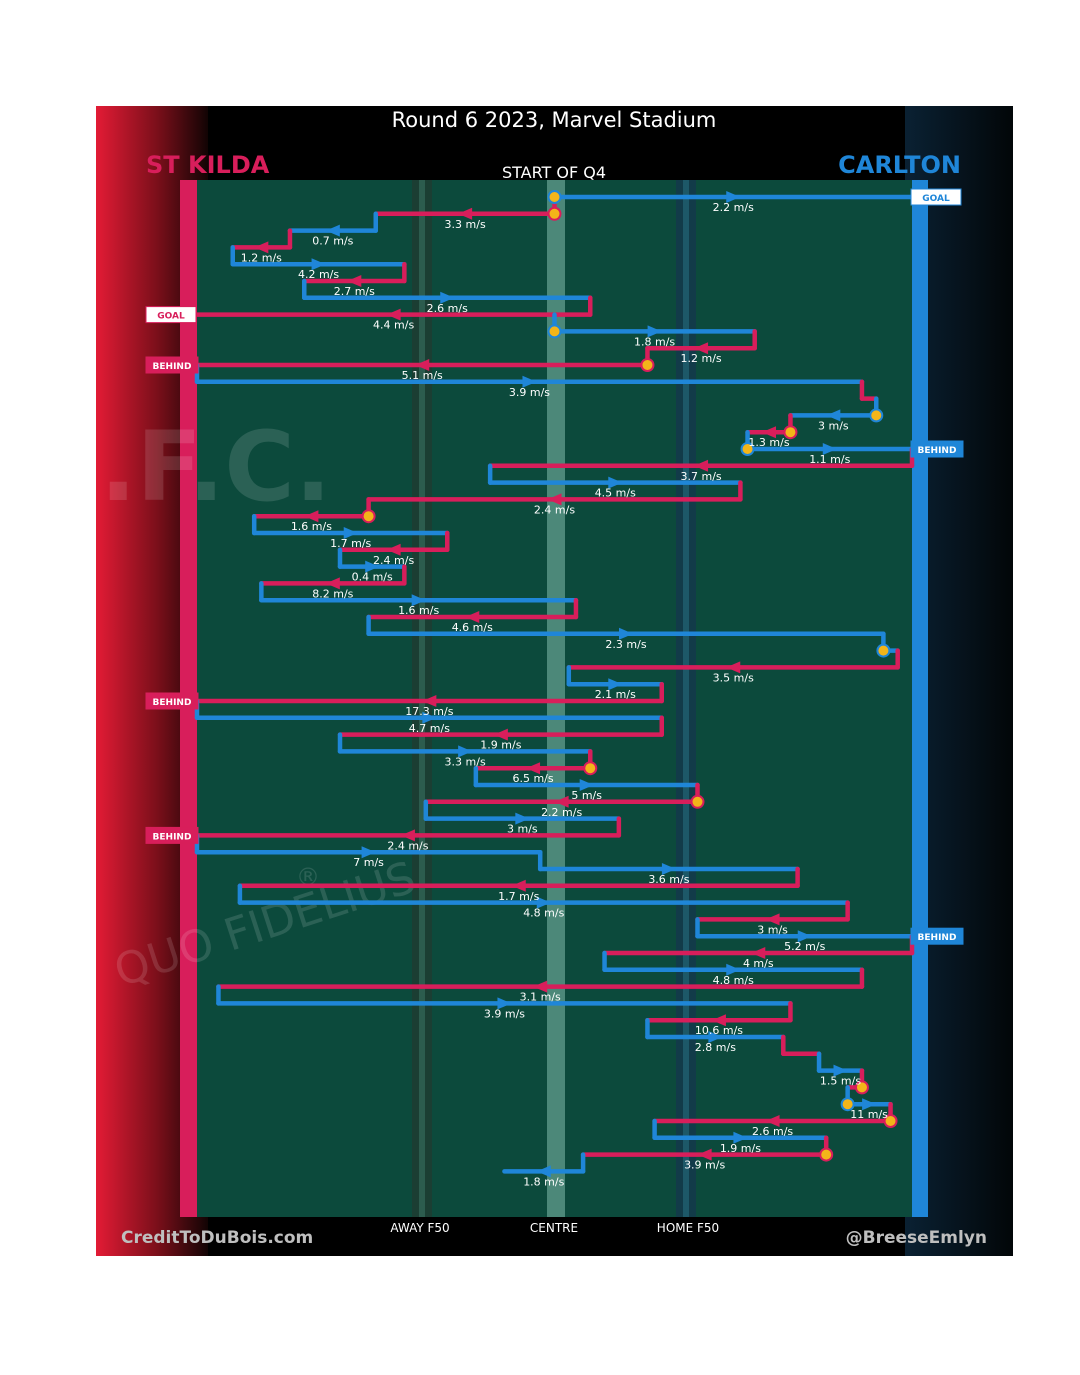  Describe the element at coordinates (615, 694) in the screenshot. I see `chain-speed-label: 2.1 m/s` at that location.